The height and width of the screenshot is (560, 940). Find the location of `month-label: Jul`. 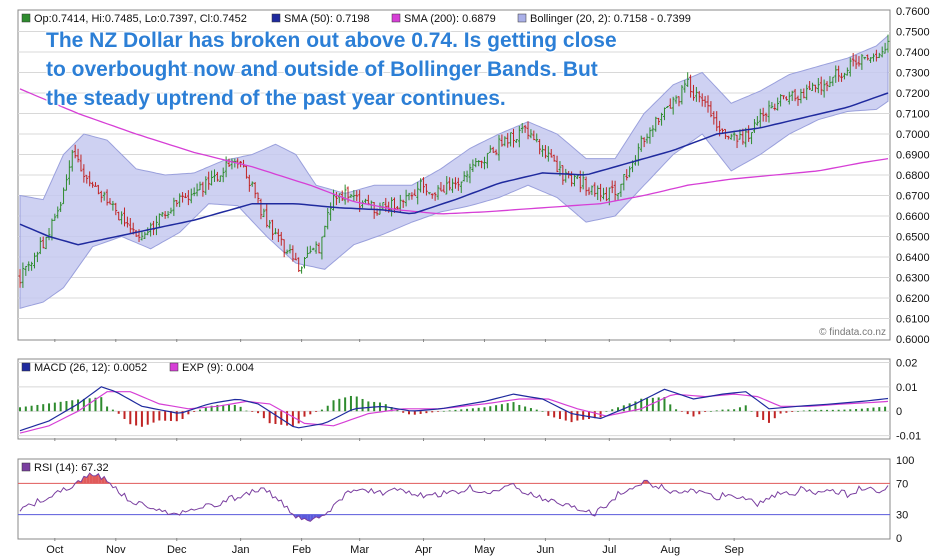

month-label: Jul is located at coordinates (609, 550).